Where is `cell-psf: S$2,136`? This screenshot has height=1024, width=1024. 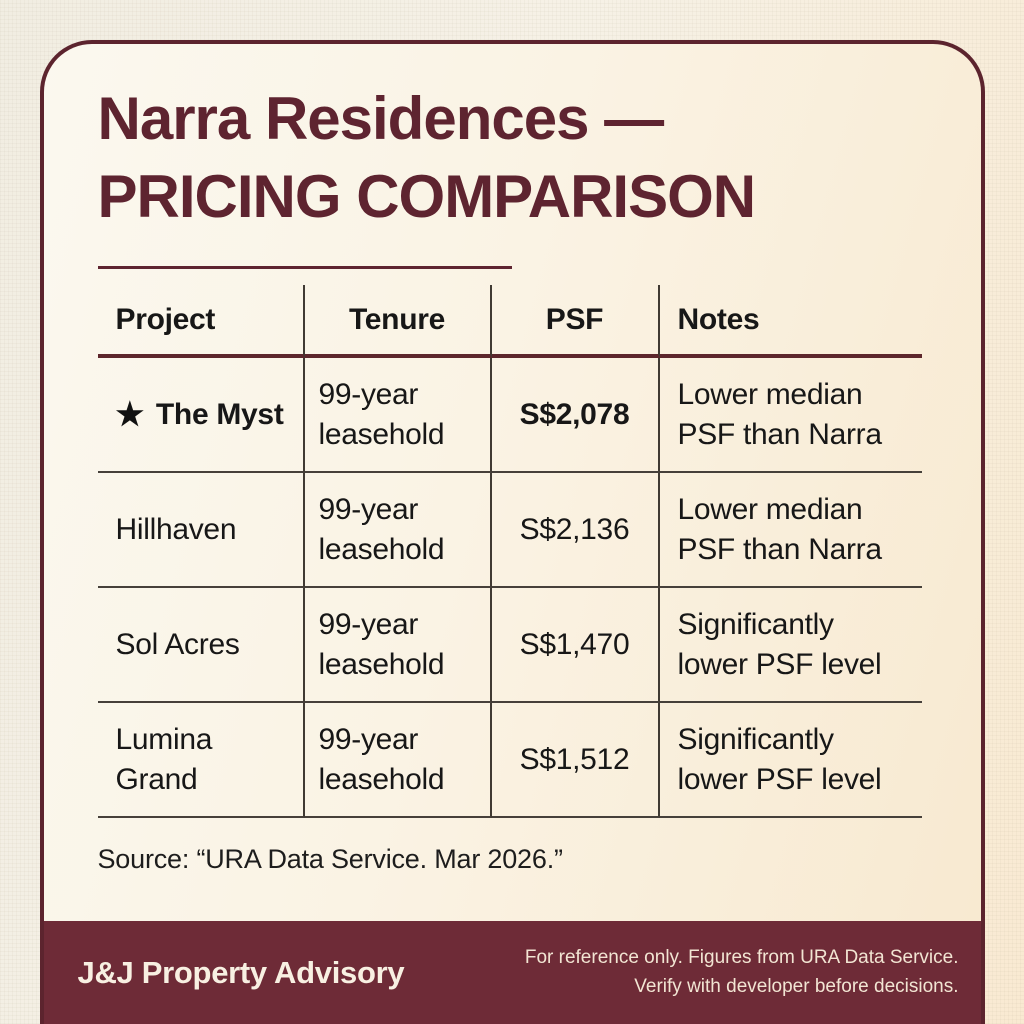 cell-psf: S$2,136 is located at coordinates (575, 530).